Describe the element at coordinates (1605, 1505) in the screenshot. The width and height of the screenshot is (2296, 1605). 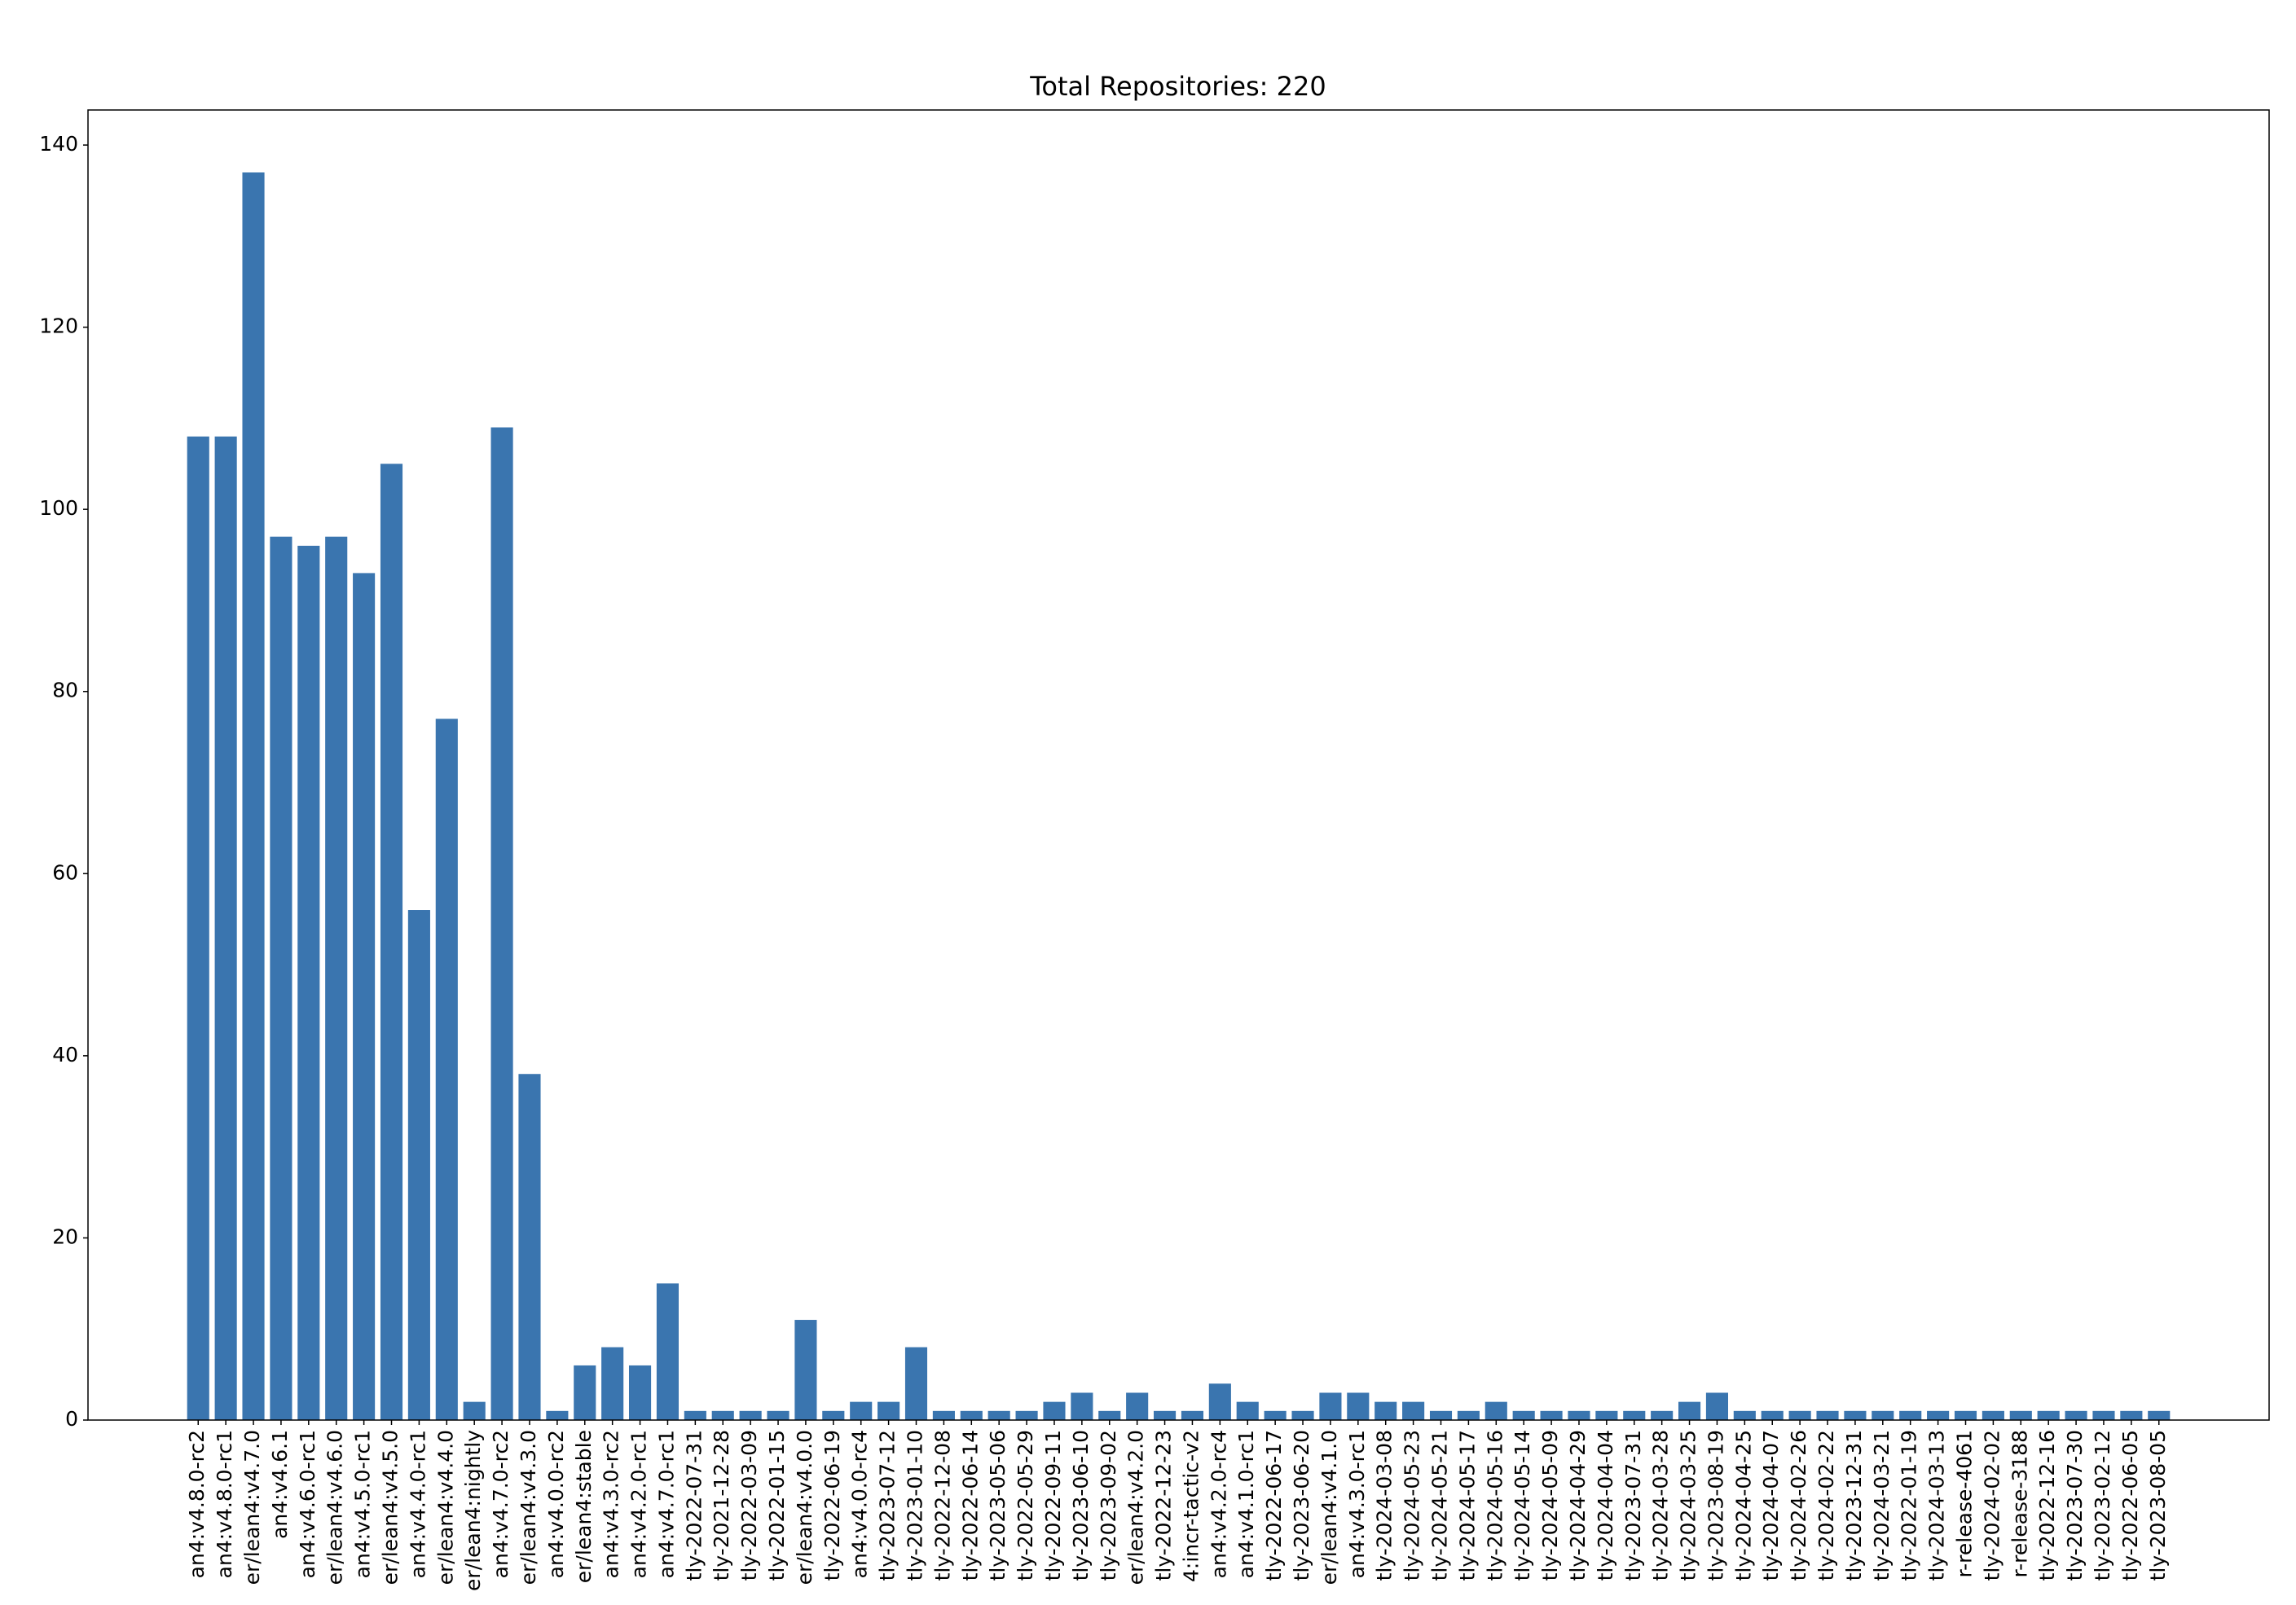
I see `x-tick-label: tly-2024-04-04` at that location.